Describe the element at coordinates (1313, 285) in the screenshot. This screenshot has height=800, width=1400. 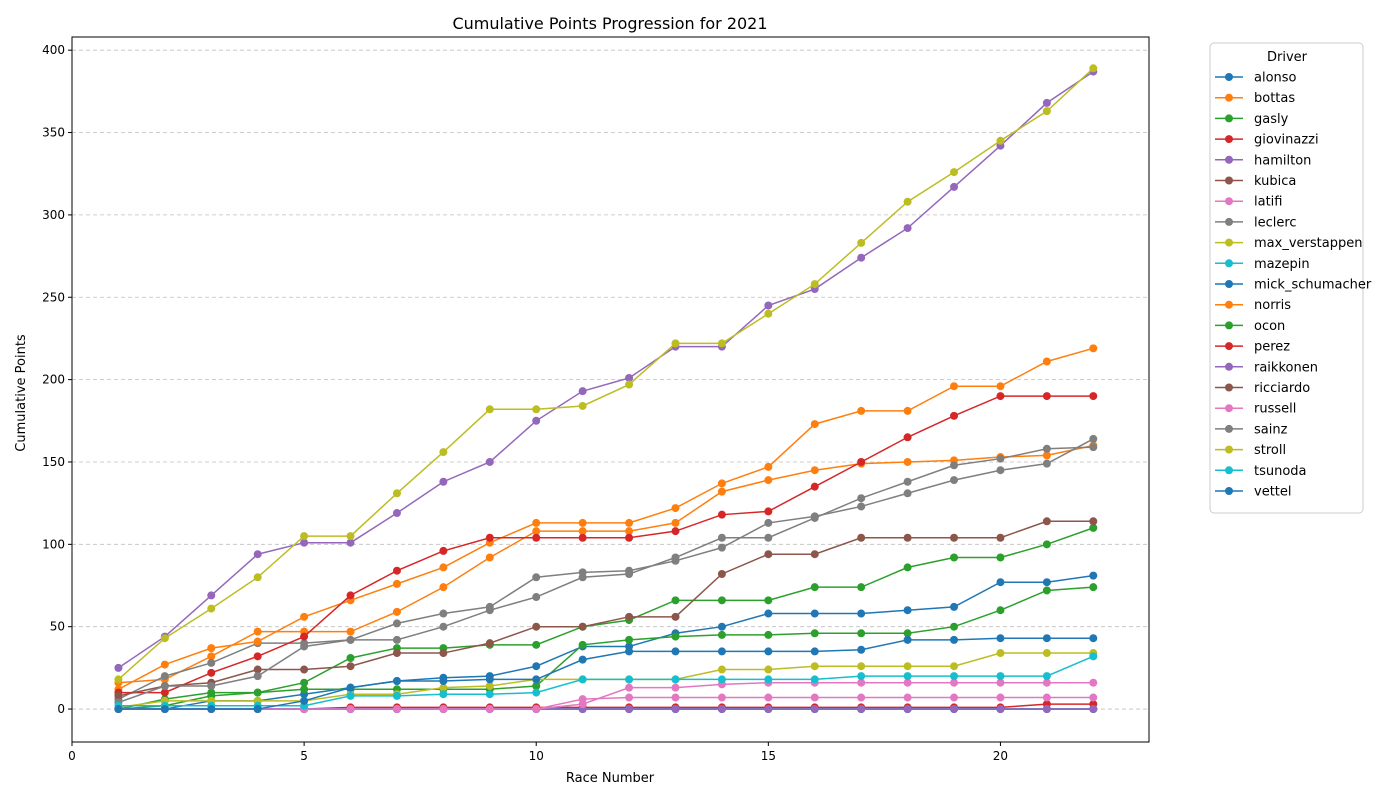
I see `legend-label: mick_schumacher` at that location.